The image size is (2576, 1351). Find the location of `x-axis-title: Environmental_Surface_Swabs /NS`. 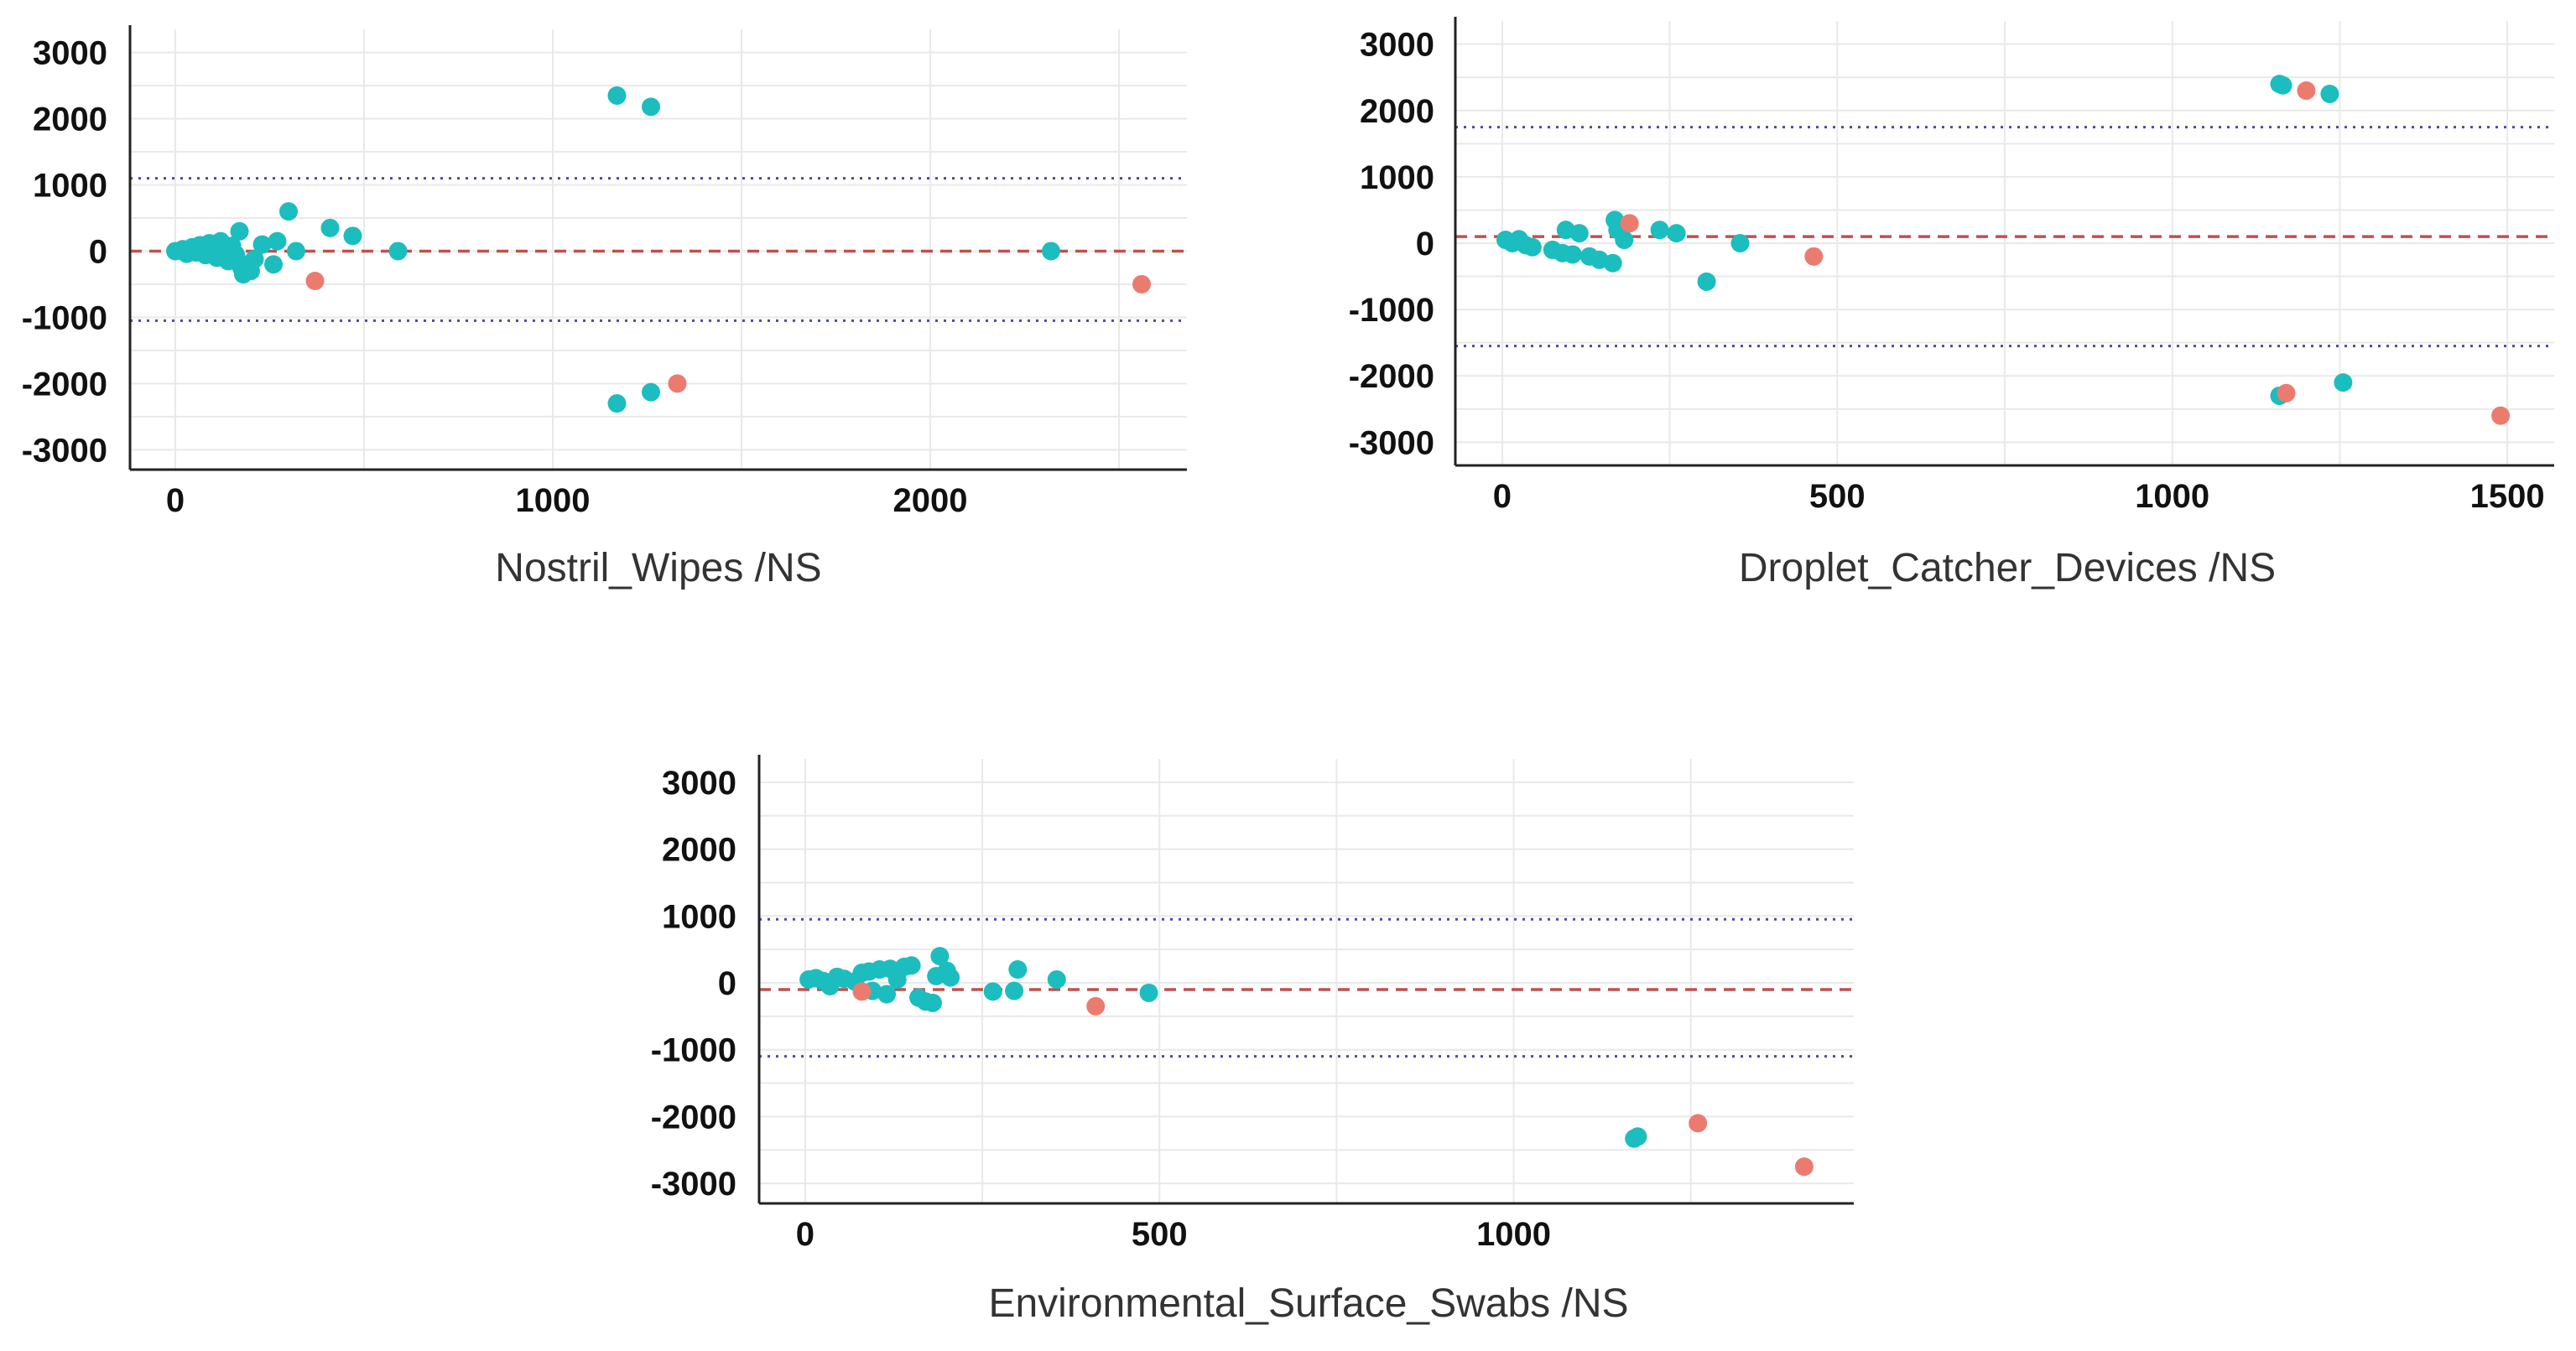

x-axis-title: Environmental_Surface_Swabs /NS is located at coordinates (1308, 1303).